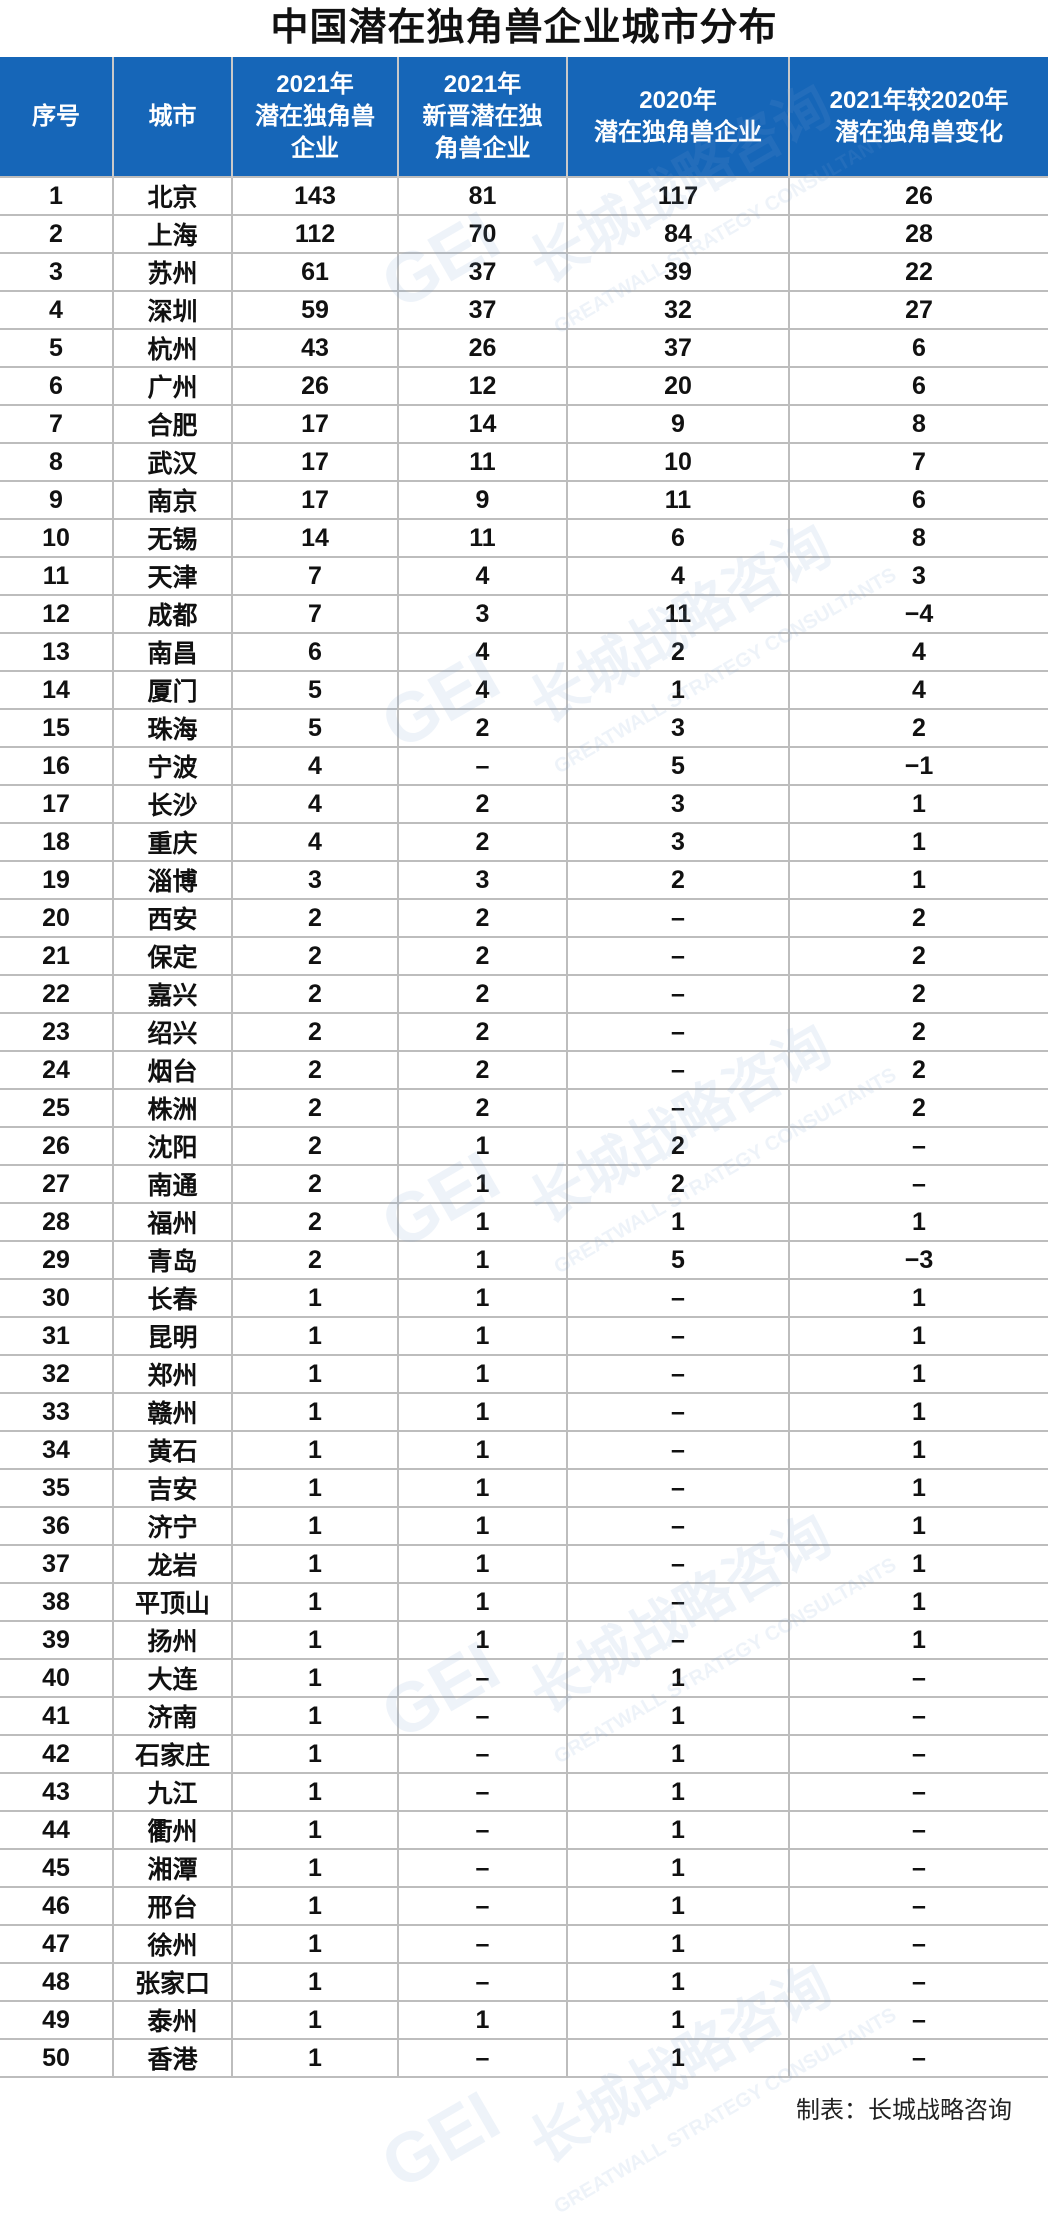 The height and width of the screenshot is (2219, 1048). What do you see at coordinates (57, 1944) in the screenshot?
I see `cell-index: 47` at bounding box center [57, 1944].